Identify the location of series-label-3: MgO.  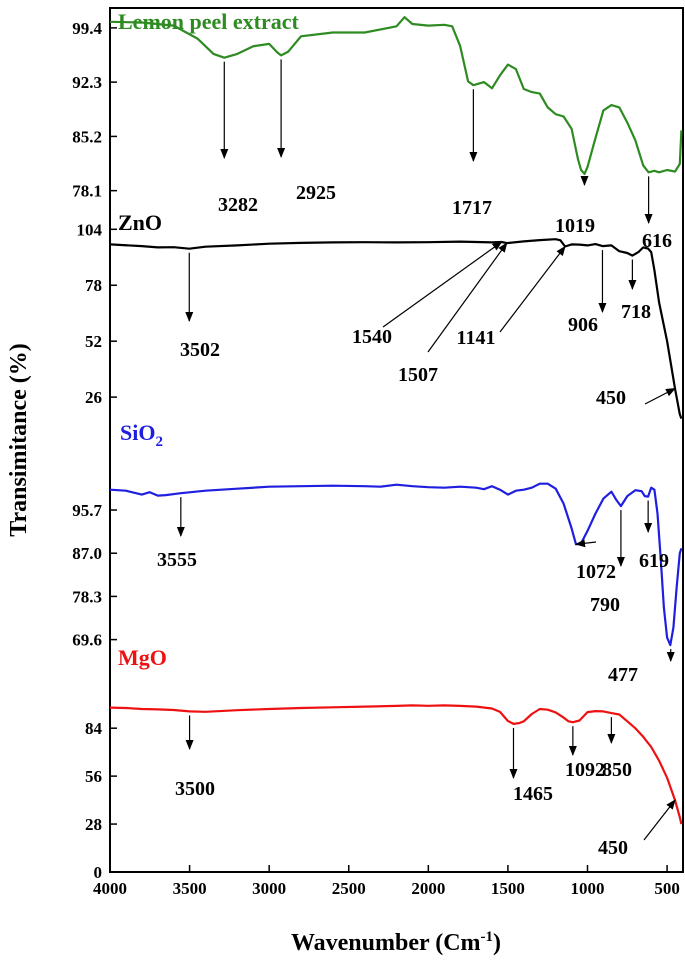
(142, 657).